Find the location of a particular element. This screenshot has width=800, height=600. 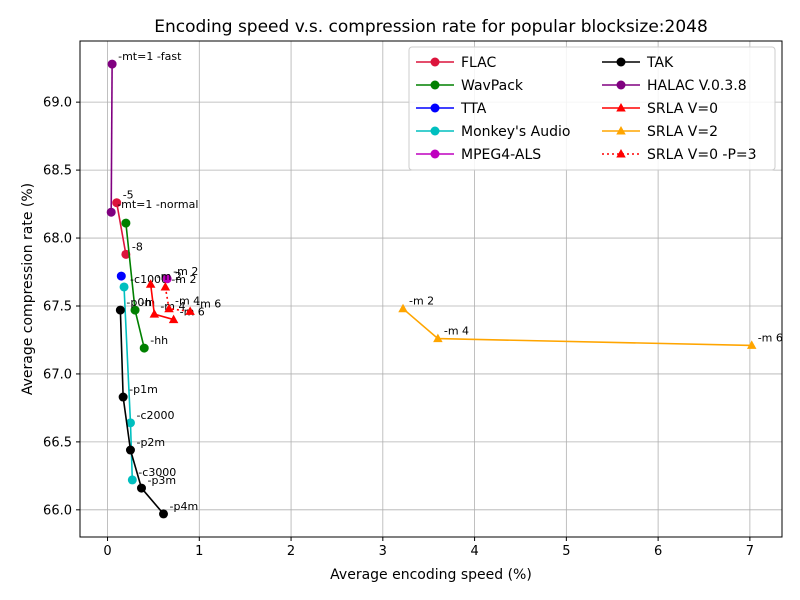

series-wavpack: -h -hh is located at coordinates (144, 285).